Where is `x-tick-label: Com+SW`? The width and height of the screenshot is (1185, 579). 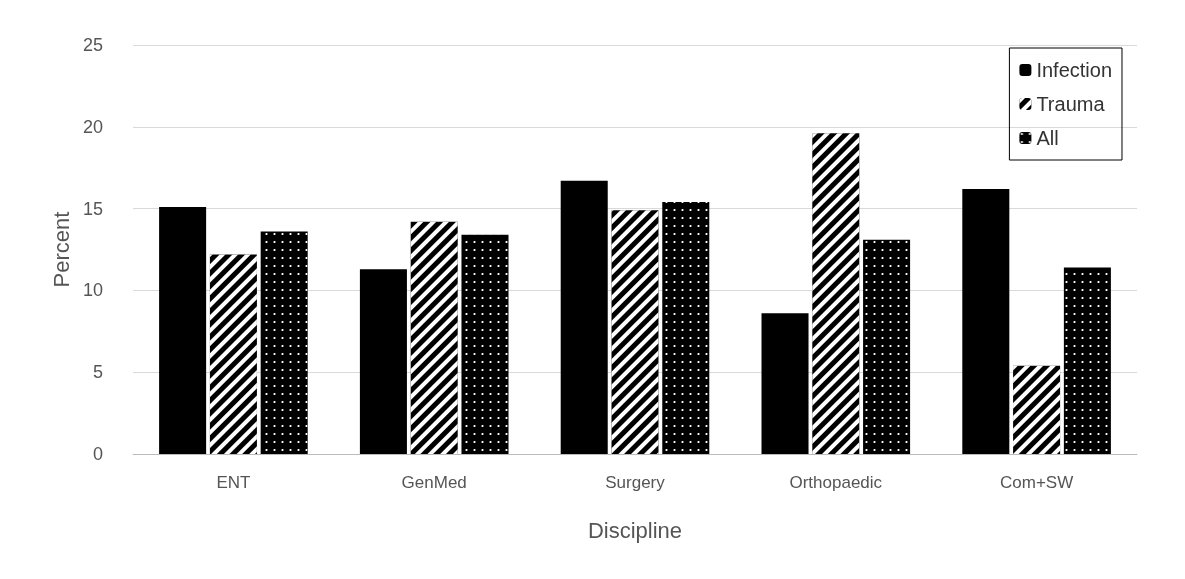 x-tick-label: Com+SW is located at coordinates (1036, 482).